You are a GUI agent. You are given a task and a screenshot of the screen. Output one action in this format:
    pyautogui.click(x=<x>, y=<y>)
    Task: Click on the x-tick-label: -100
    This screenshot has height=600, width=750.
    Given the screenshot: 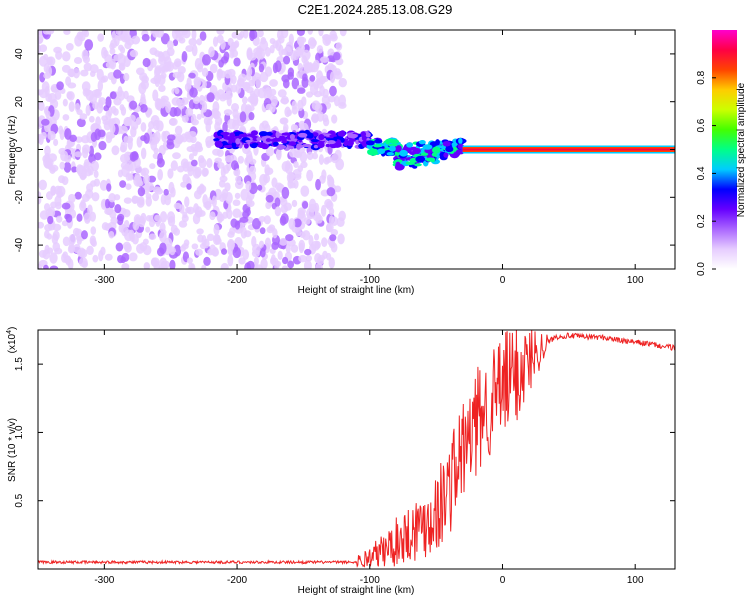 What is the action you would take?
    pyautogui.click(x=370, y=280)
    